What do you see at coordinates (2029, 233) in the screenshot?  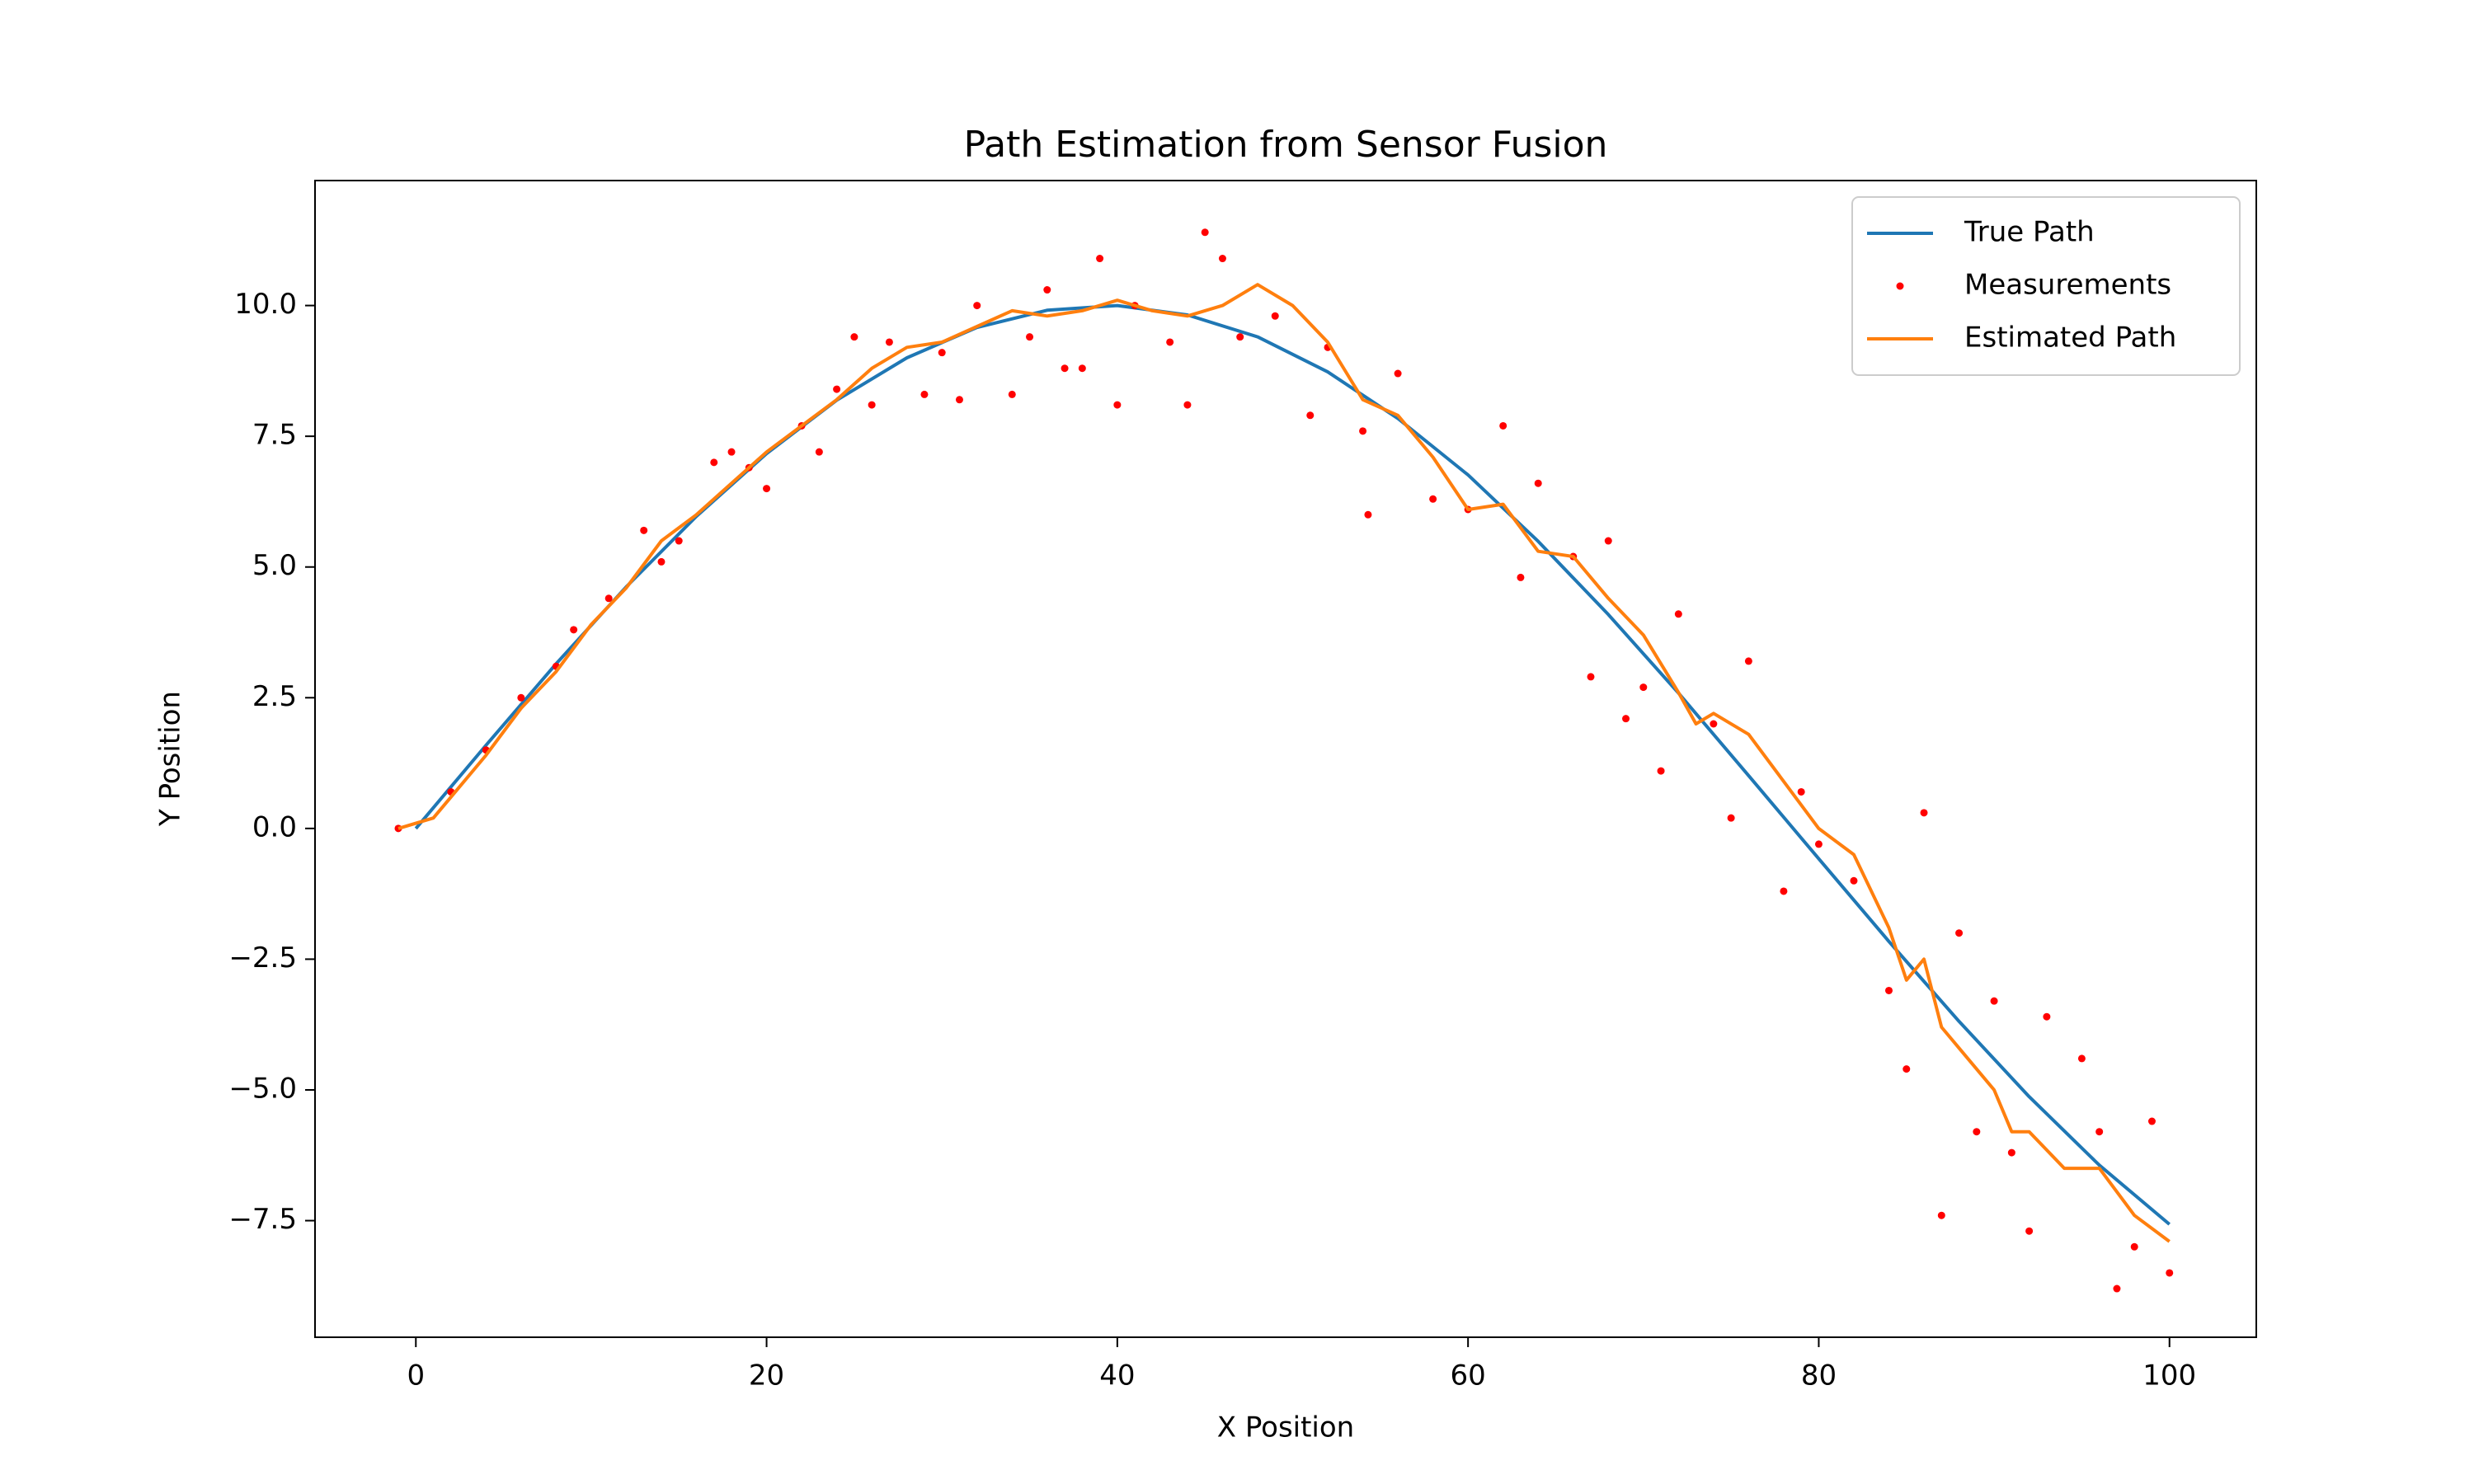 I see `legend-label: True Path` at bounding box center [2029, 233].